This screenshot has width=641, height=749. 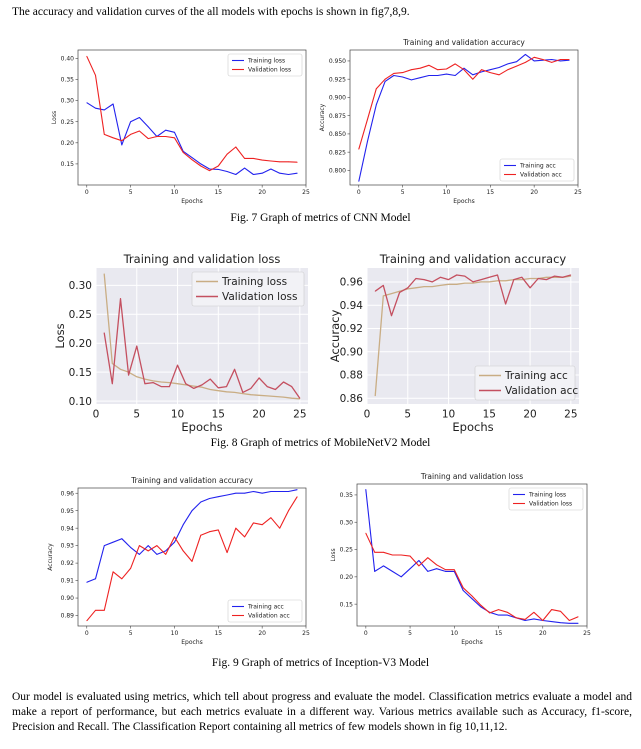 What do you see at coordinates (266, 61) in the screenshot?
I see `legend-label: Training loss` at bounding box center [266, 61].